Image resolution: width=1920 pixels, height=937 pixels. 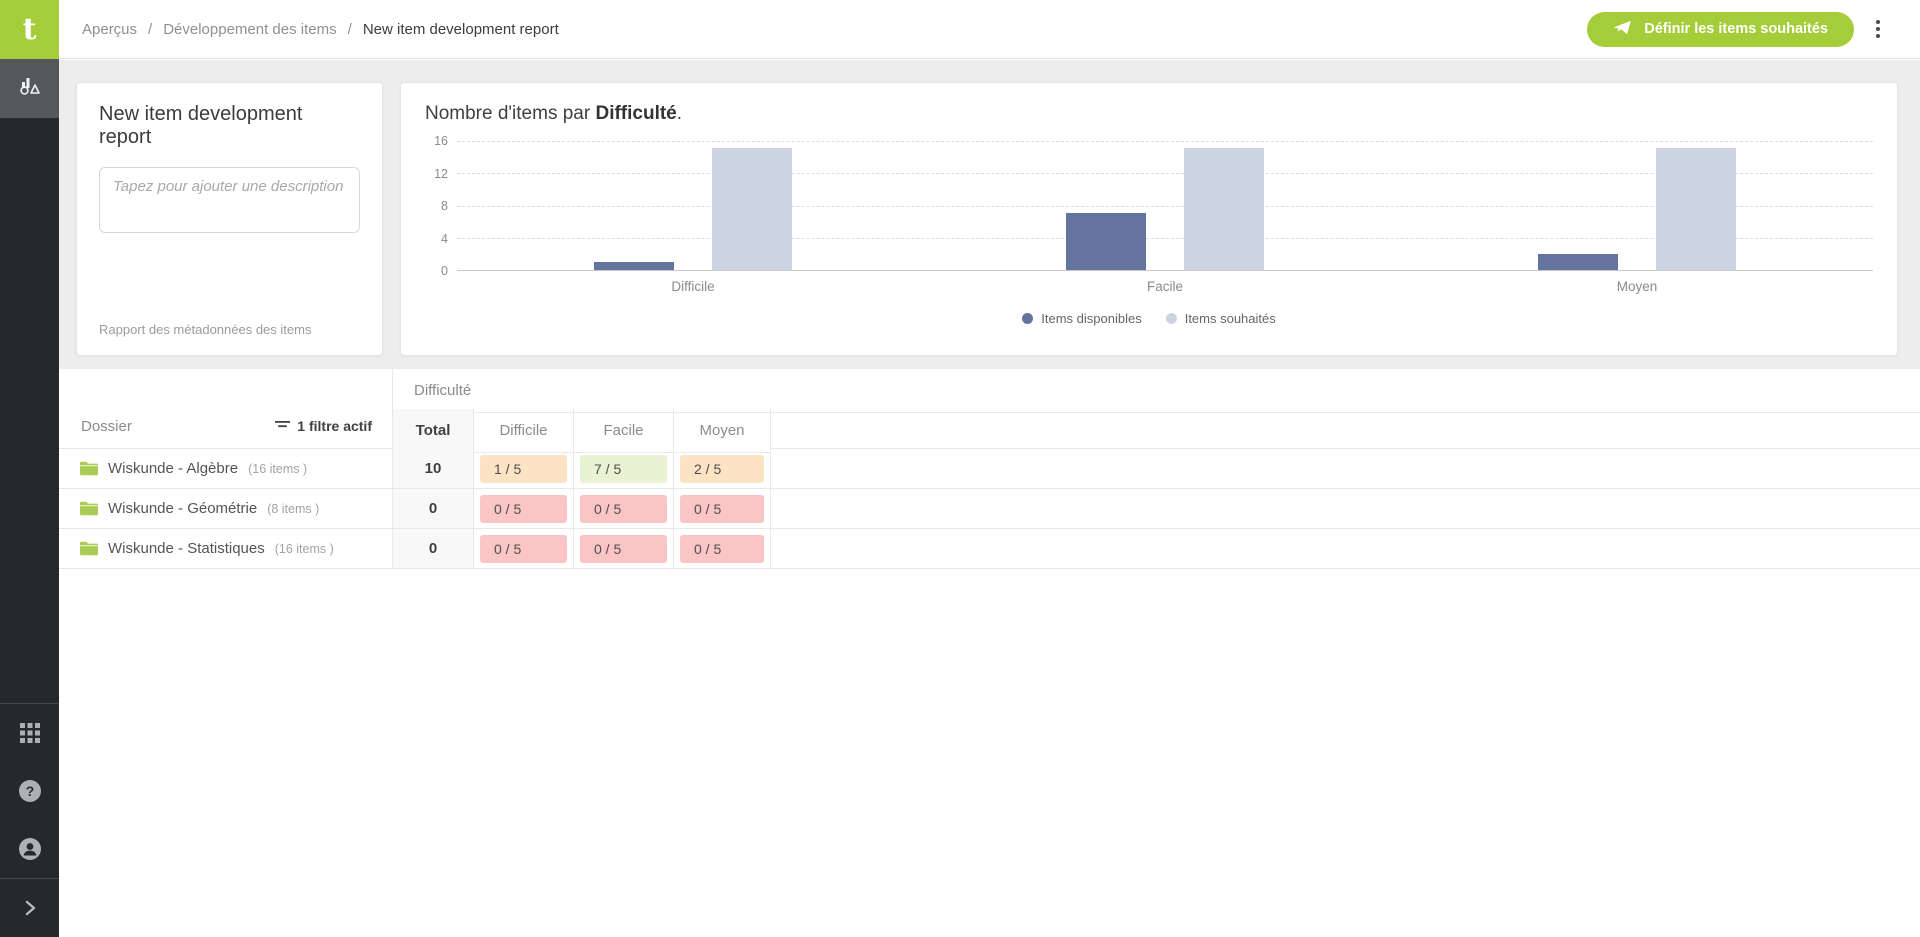 I want to click on legend-label: Items disponibles, so click(x=1091, y=318).